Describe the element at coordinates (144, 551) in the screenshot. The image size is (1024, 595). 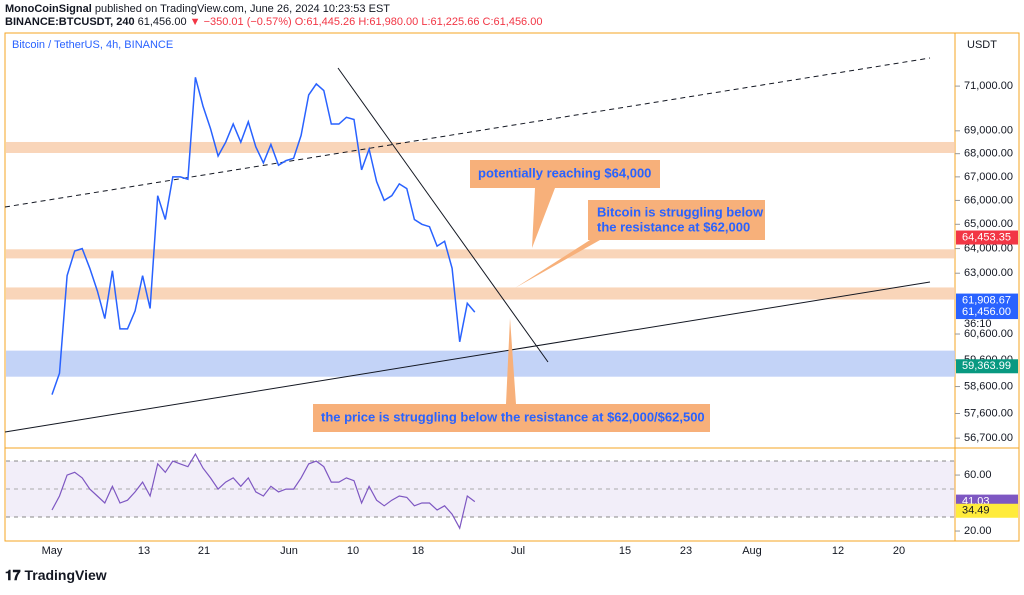
I see `x-tick-label: 13` at that location.